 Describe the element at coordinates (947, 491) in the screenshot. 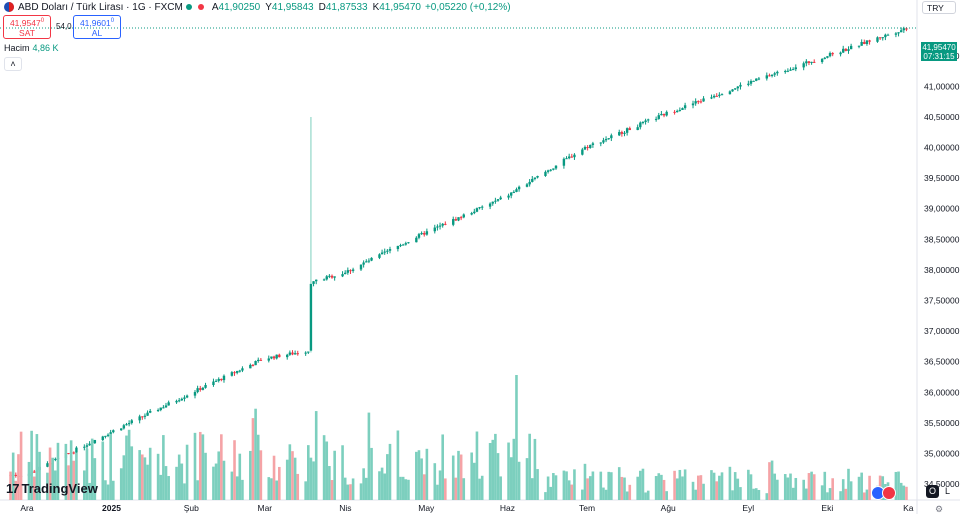

I see `auto-scale-button: L` at that location.